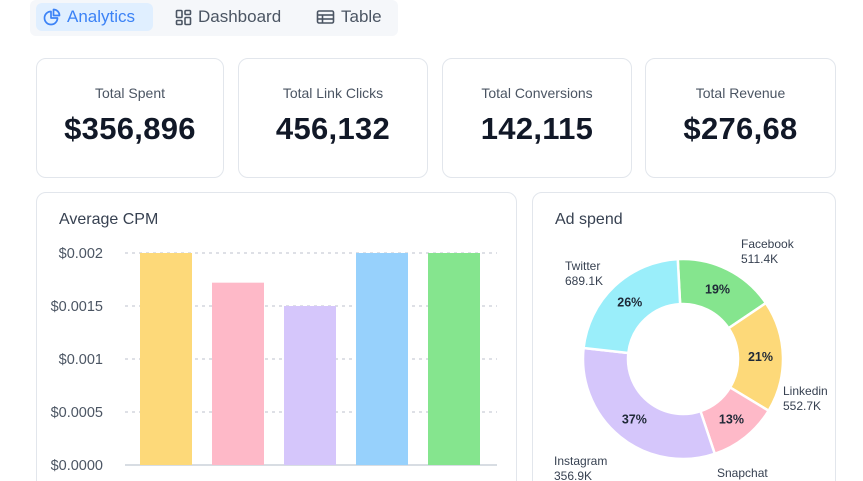  What do you see at coordinates (77, 466) in the screenshot?
I see `y-tick-label: $0.0000` at bounding box center [77, 466].